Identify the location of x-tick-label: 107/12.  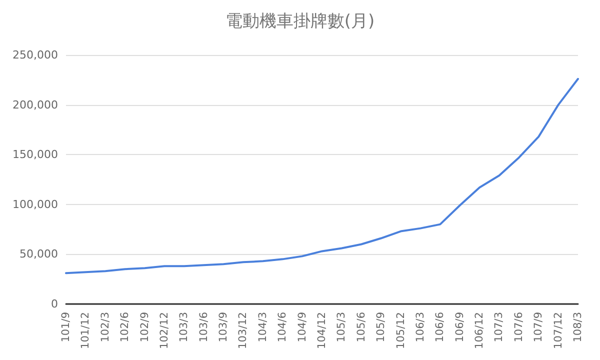
(558, 330).